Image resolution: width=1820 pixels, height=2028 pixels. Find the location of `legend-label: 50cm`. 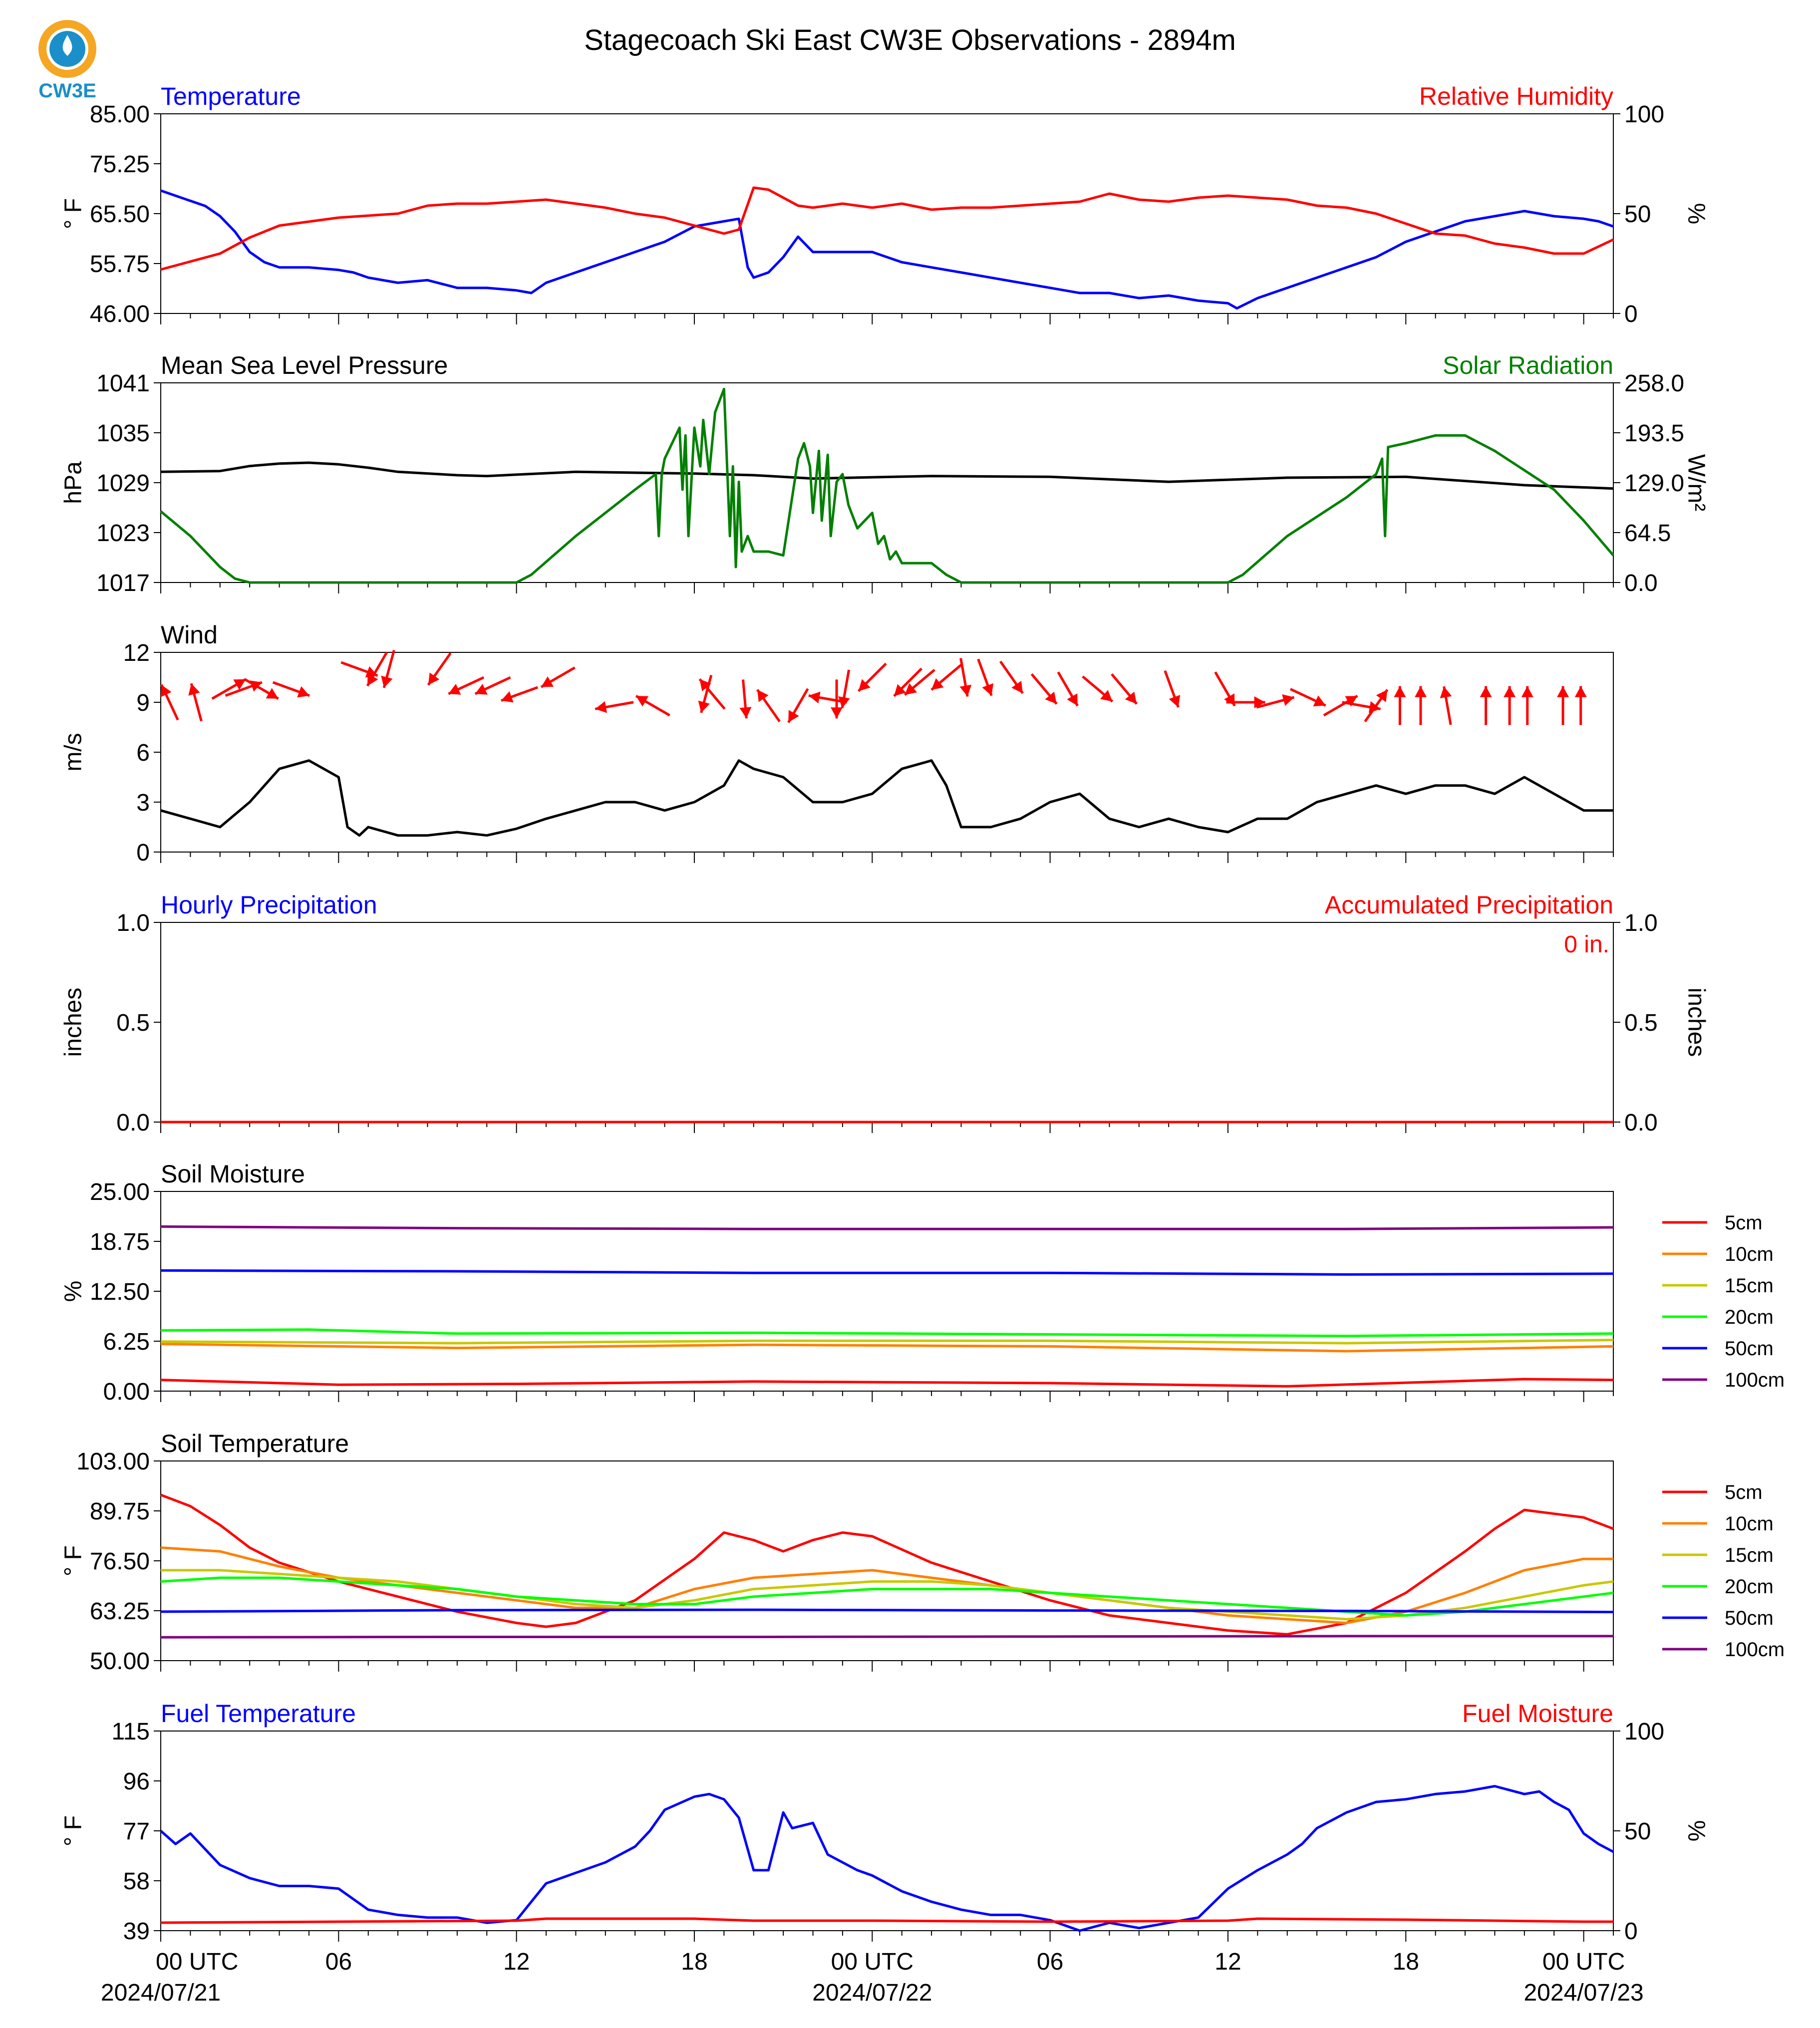

legend-label: 50cm is located at coordinates (1749, 1349).